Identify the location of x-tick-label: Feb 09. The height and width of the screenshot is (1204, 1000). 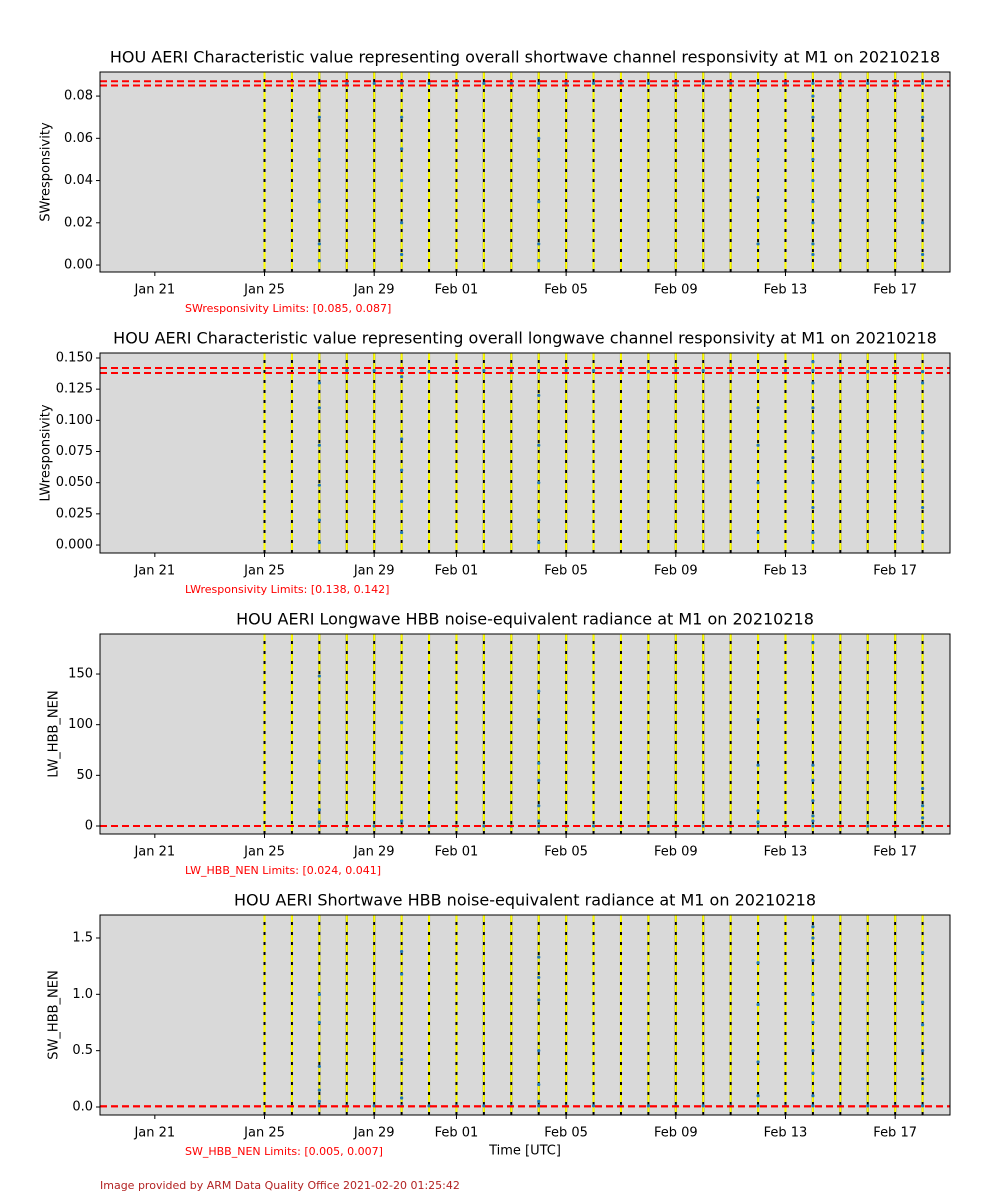
(676, 290).